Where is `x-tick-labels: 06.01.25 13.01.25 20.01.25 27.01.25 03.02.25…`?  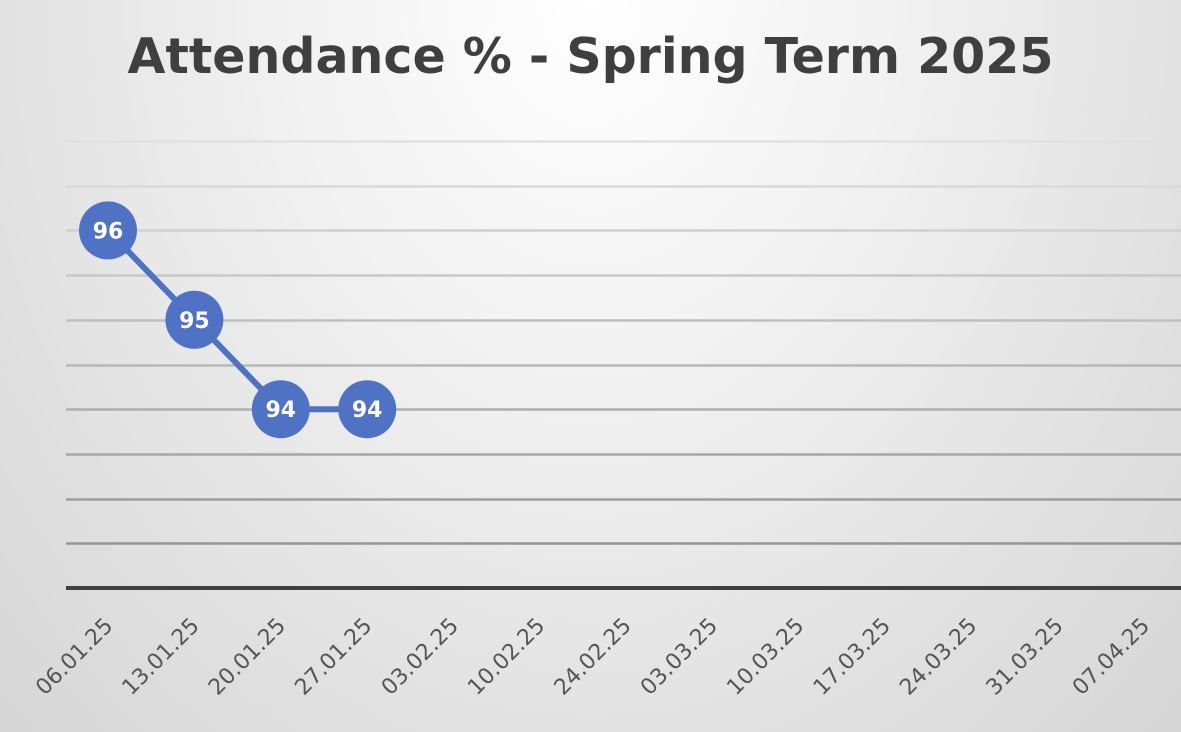
x-tick-labels: 06.01.25 13.01.25 20.01.25 27.01.25 03.02.25… is located at coordinates (593, 657).